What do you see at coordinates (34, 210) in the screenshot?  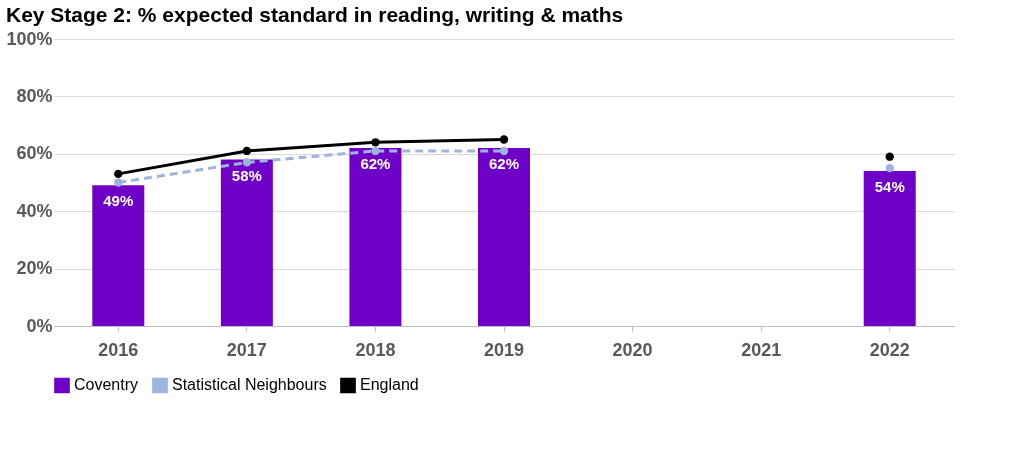 I see `y-tick-label: 40%` at bounding box center [34, 210].